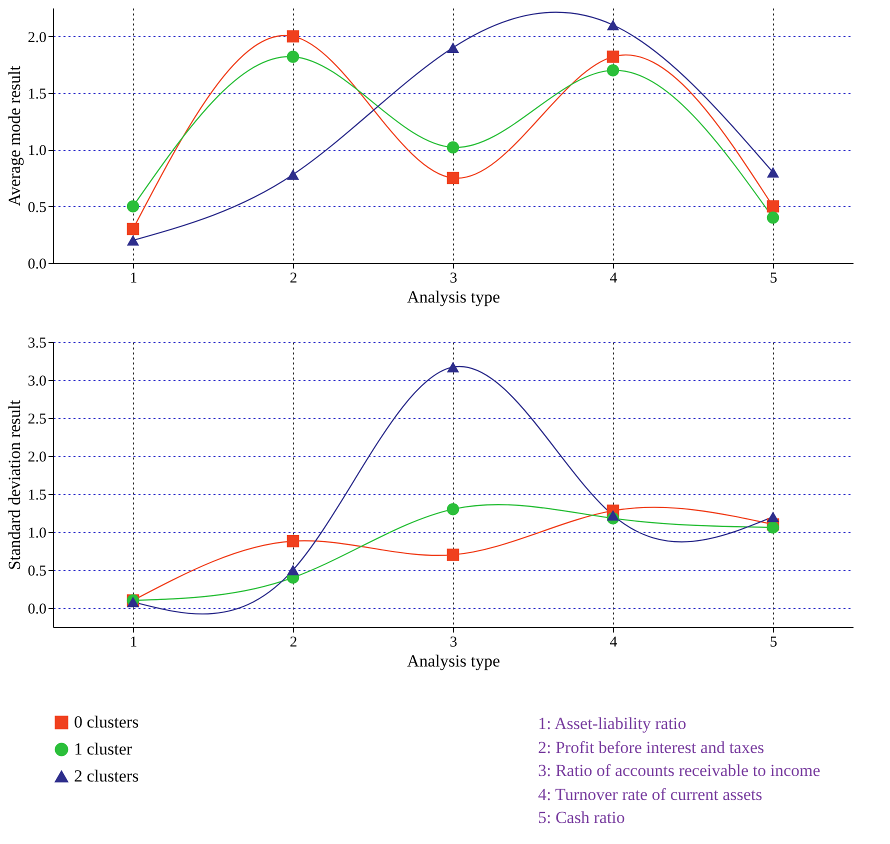  What do you see at coordinates (37, 420) in the screenshot?
I see `y-tick-label: 2.5` at bounding box center [37, 420].